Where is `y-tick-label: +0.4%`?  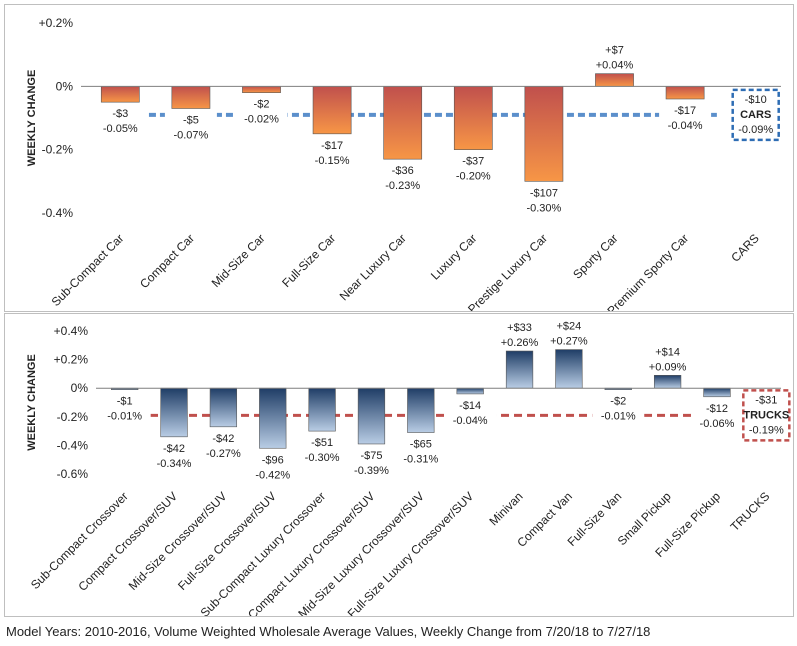
y-tick-label: +0.4% is located at coordinates (71, 331).